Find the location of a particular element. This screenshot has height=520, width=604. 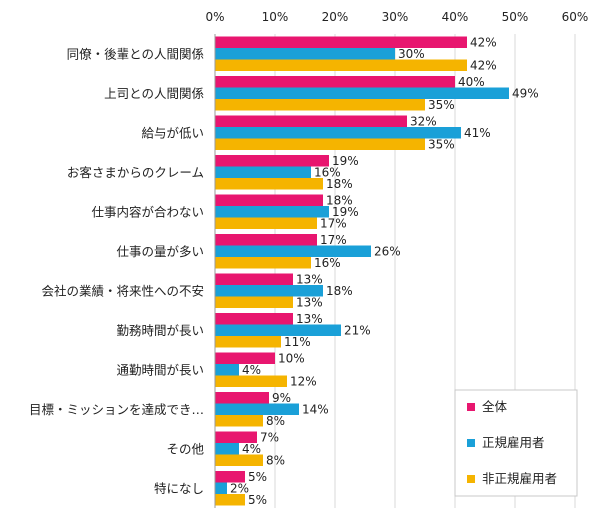

category-label: お客さまからのクレーム is located at coordinates (135, 172).